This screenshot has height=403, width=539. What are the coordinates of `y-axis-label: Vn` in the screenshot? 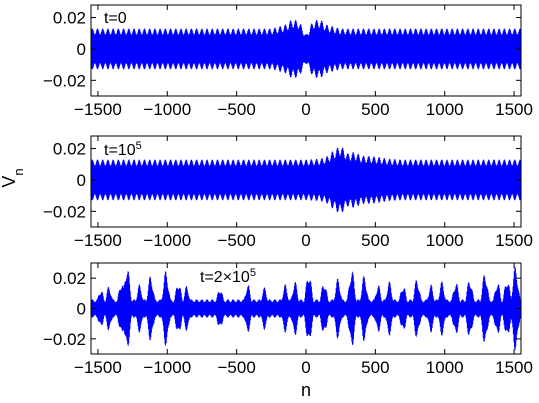 It's located at (13, 177).